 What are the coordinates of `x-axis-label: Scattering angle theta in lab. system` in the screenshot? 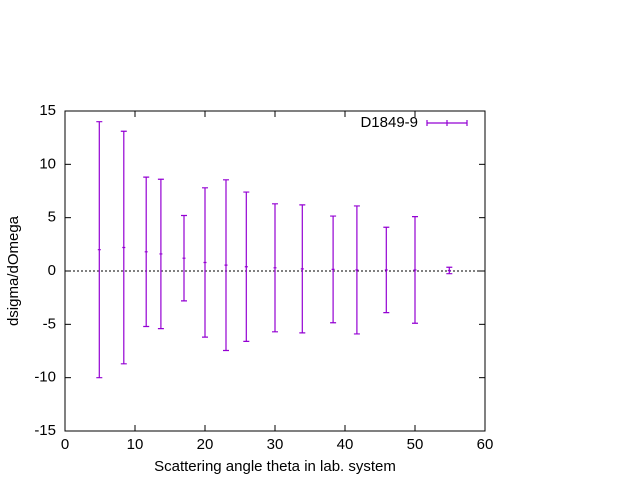 It's located at (275, 466).